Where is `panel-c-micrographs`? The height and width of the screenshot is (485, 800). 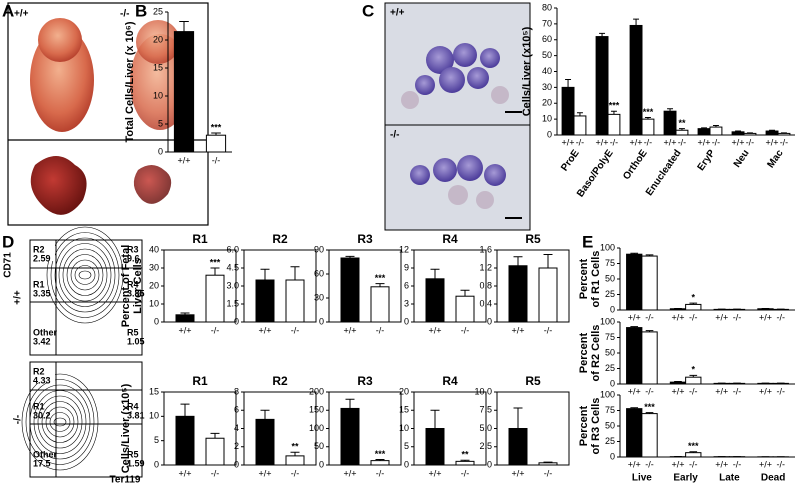
panel-c-micrographs is located at coordinates (457, 116).